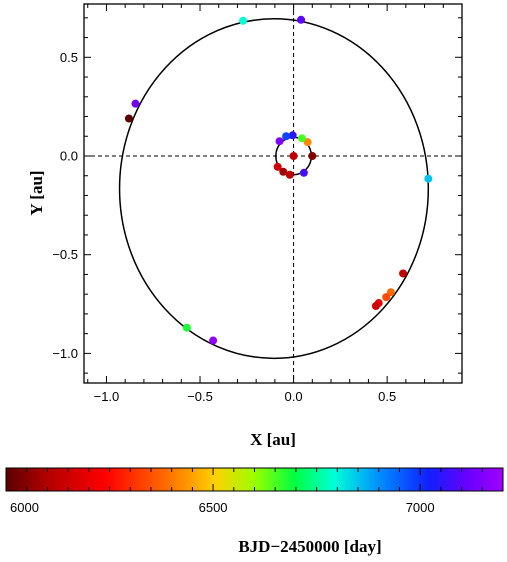 Image resolution: width=507 pixels, height=562 pixels. I want to click on y-tick-label: −0.5, so click(65, 254).